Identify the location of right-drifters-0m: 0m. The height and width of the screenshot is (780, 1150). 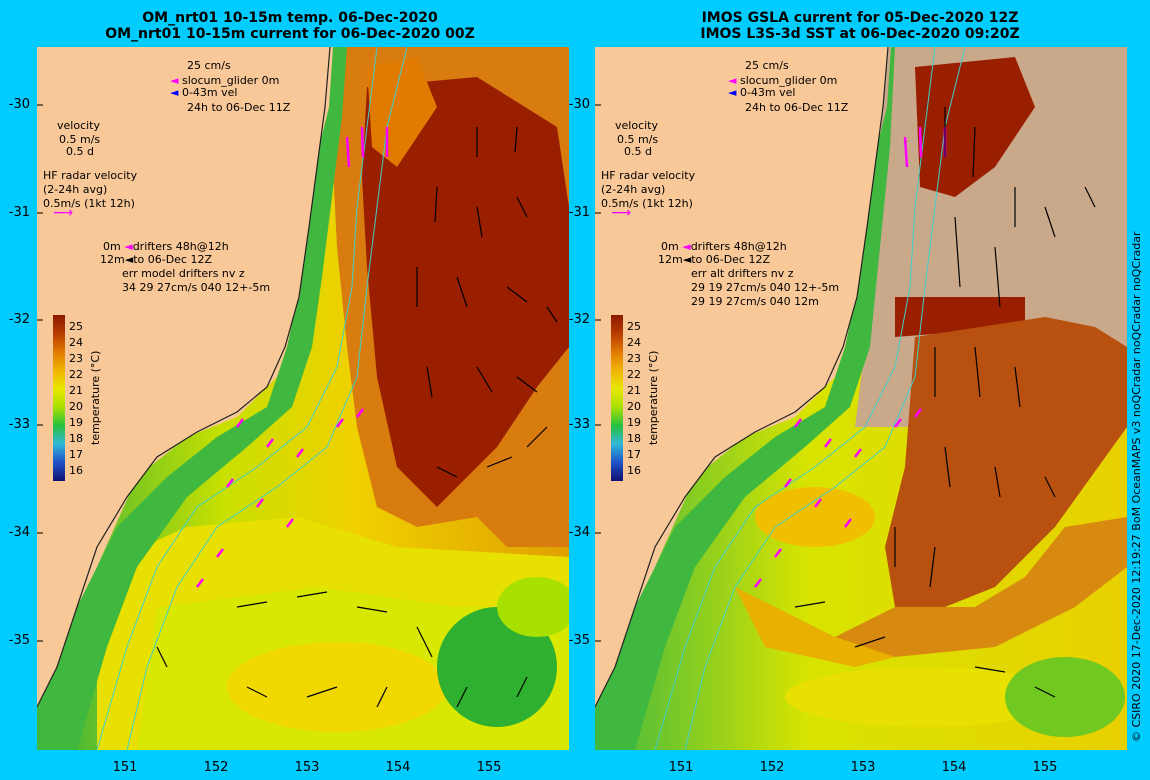
(670, 246).